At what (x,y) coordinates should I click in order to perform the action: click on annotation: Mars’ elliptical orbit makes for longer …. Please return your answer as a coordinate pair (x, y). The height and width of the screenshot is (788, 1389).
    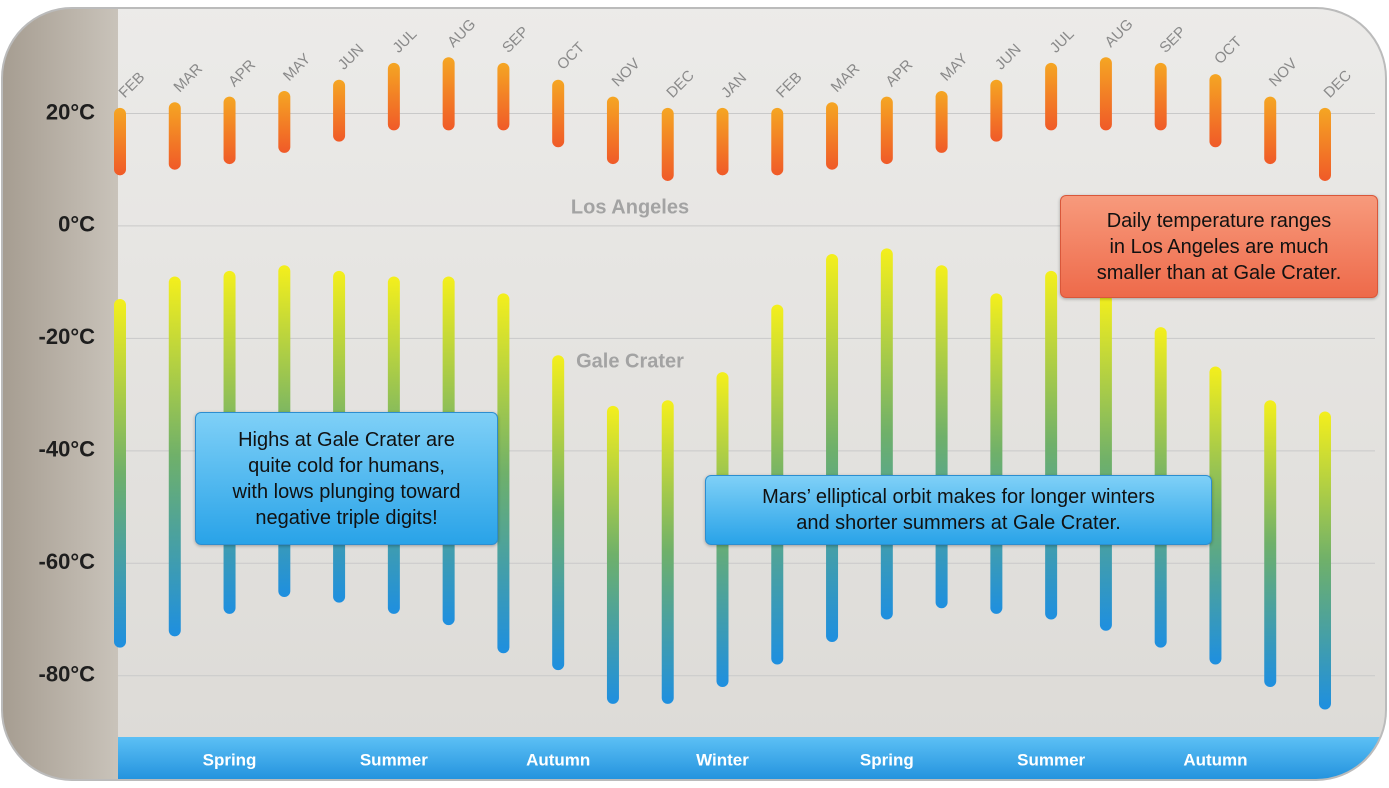
    Looking at the image, I should click on (958, 510).